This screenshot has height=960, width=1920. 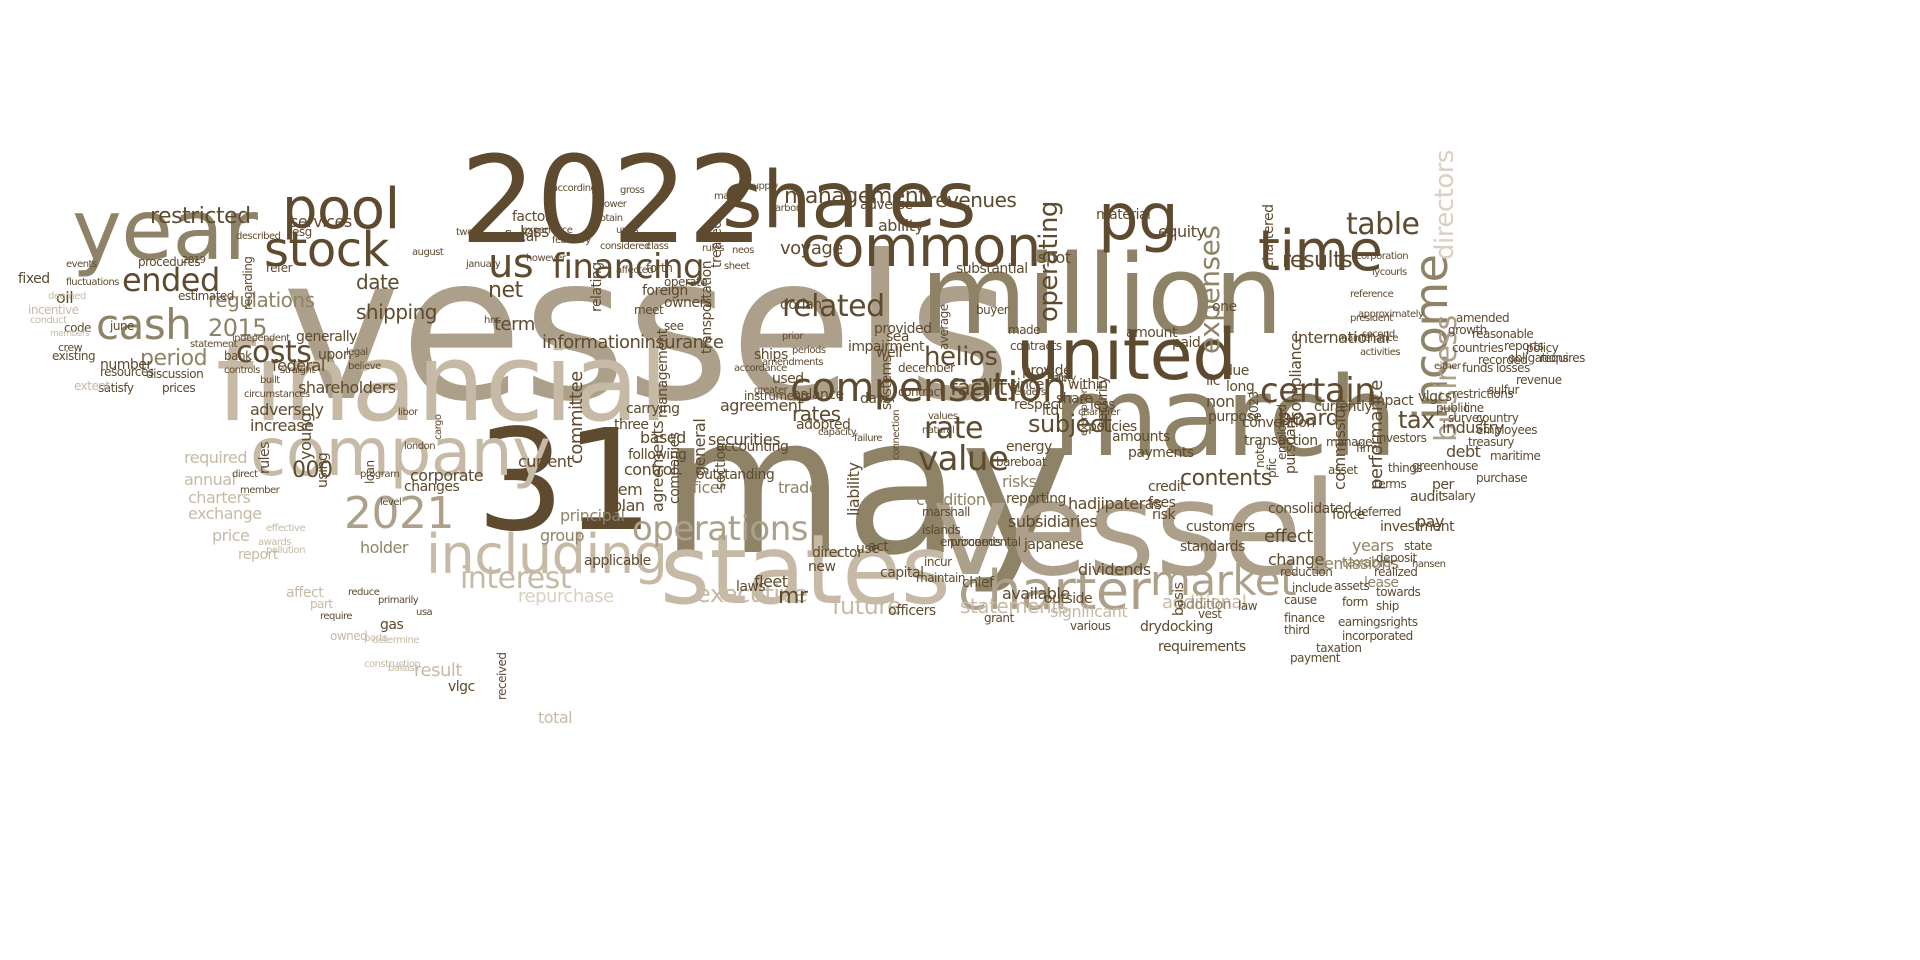 What do you see at coordinates (953, 428) in the screenshot?
I see `word: rate` at bounding box center [953, 428].